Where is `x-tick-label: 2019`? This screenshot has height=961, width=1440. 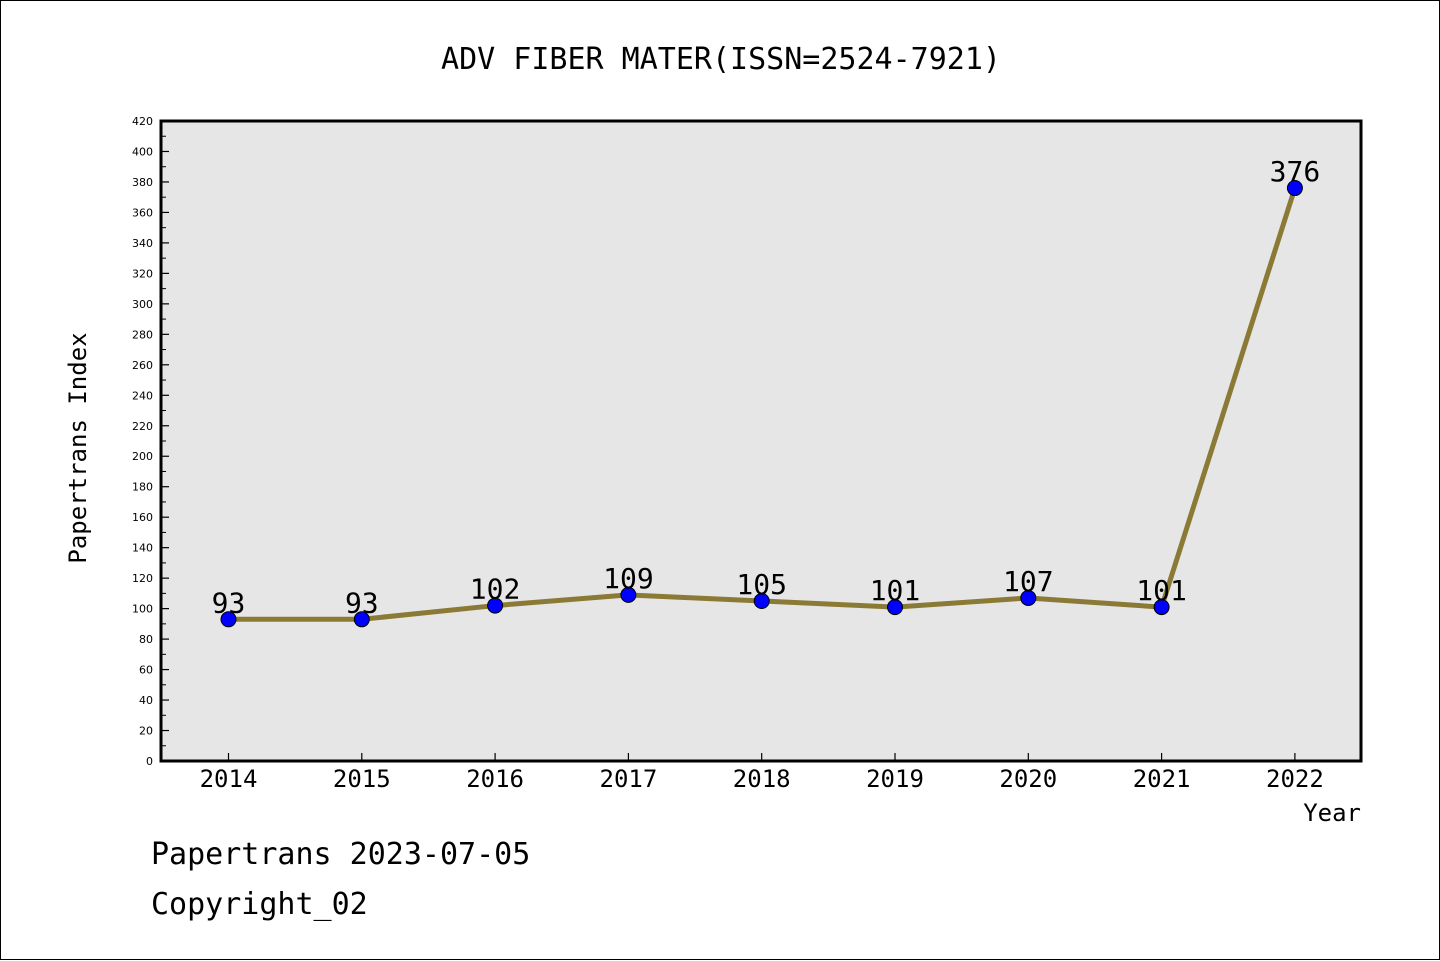
x-tick-label: 2019 is located at coordinates (895, 779).